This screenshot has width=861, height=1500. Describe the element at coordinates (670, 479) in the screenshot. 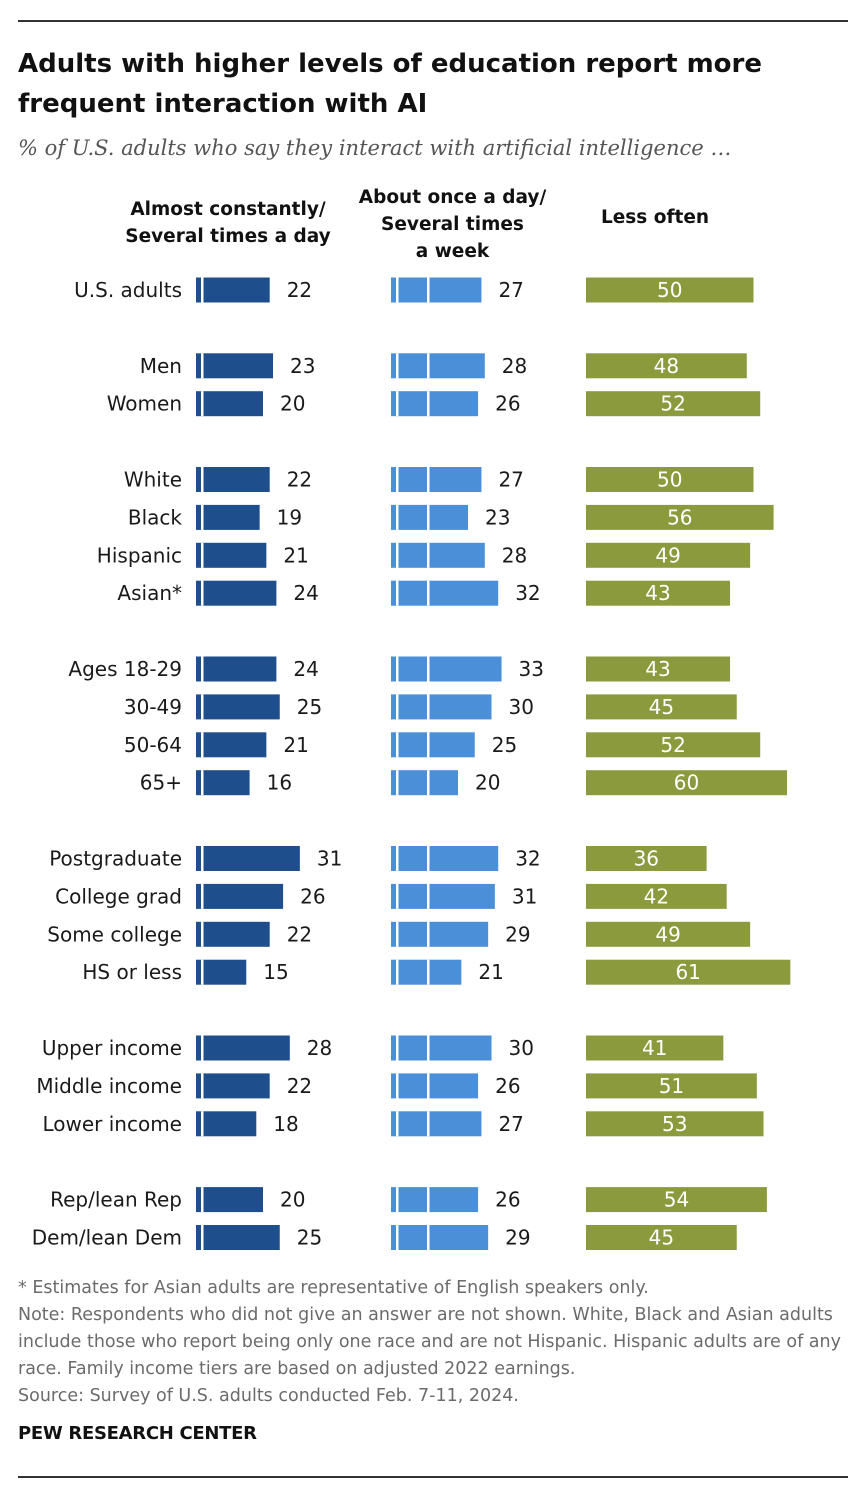

I see `bar-white-s3` at that location.